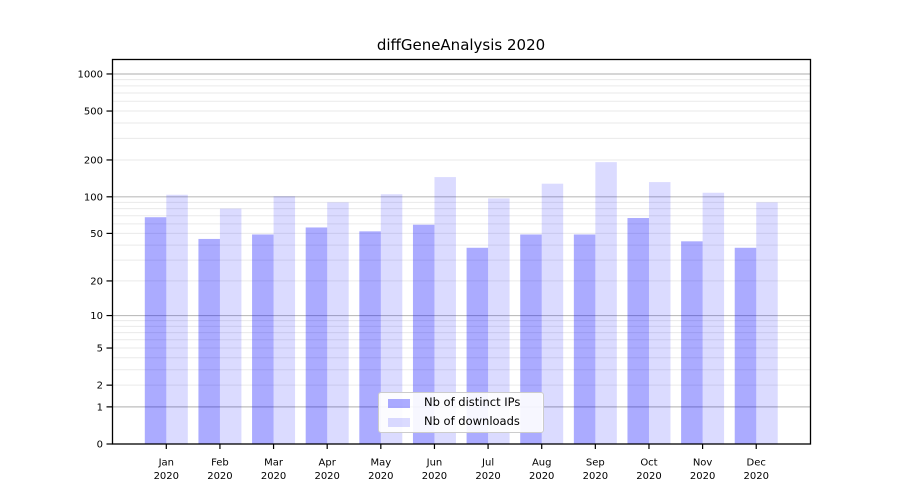 The image size is (900, 500). What do you see at coordinates (96, 281) in the screenshot?
I see `y-tick-label: 20` at bounding box center [96, 281].